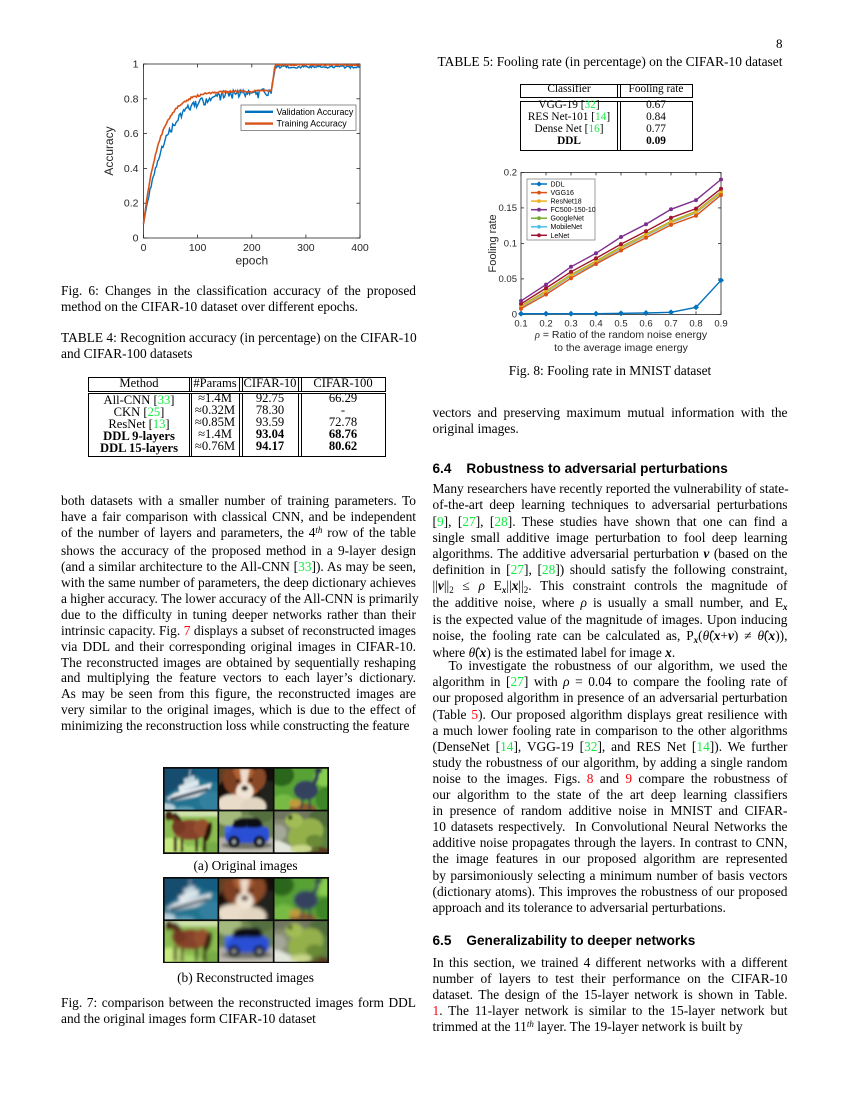 The height and width of the screenshot is (1100, 850). Describe the element at coordinates (109, 150) in the screenshot. I see `svg-text: Accuracy` at that location.